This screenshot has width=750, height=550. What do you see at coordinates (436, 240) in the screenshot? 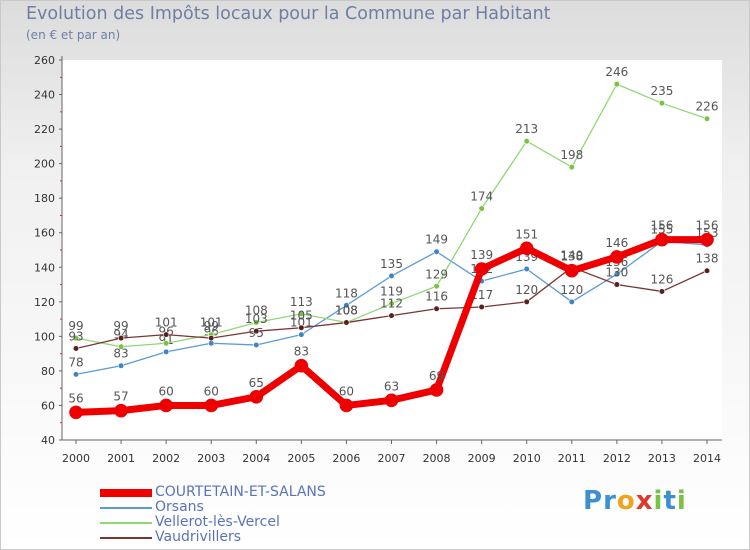
I see `data-label: 149` at bounding box center [436, 240].